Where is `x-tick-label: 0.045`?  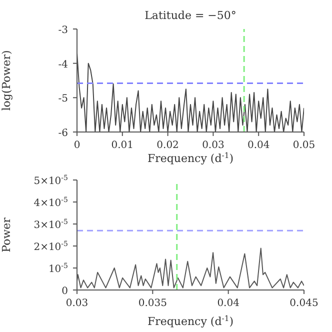 x-tick-label: 0.045 is located at coordinates (304, 303).